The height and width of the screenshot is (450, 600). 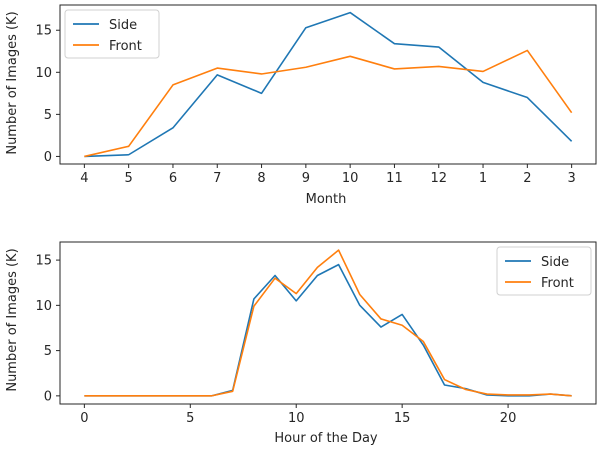 I want to click on x-axis-label-hour: Hour of the Day, so click(x=326, y=438).